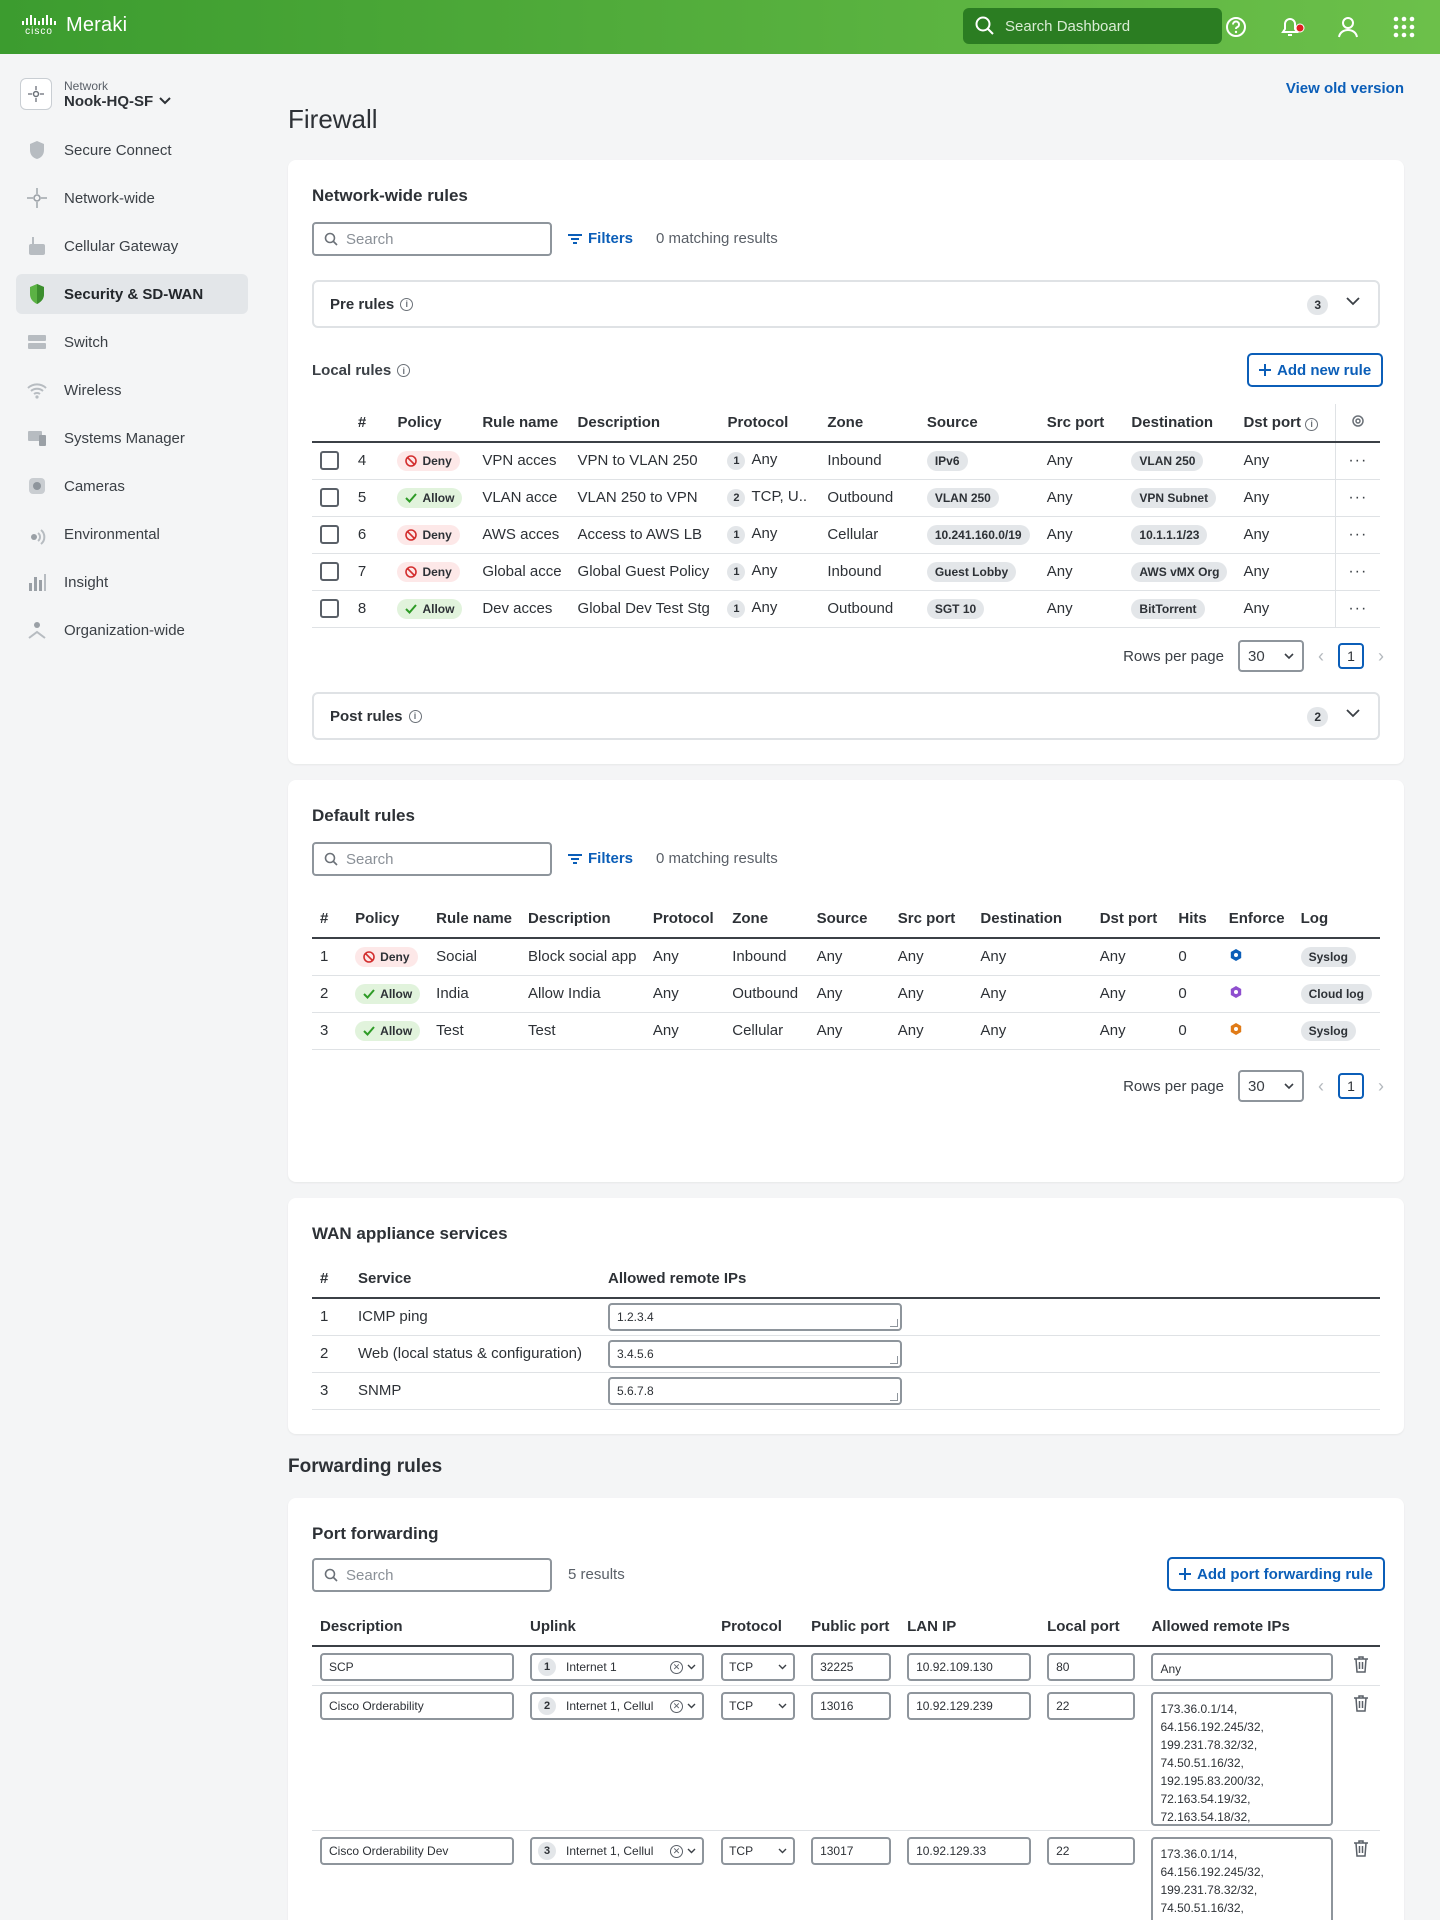  Describe the element at coordinates (132, 630) in the screenshot. I see `sidebar-item-organization-wide: Organization-wide` at that location.